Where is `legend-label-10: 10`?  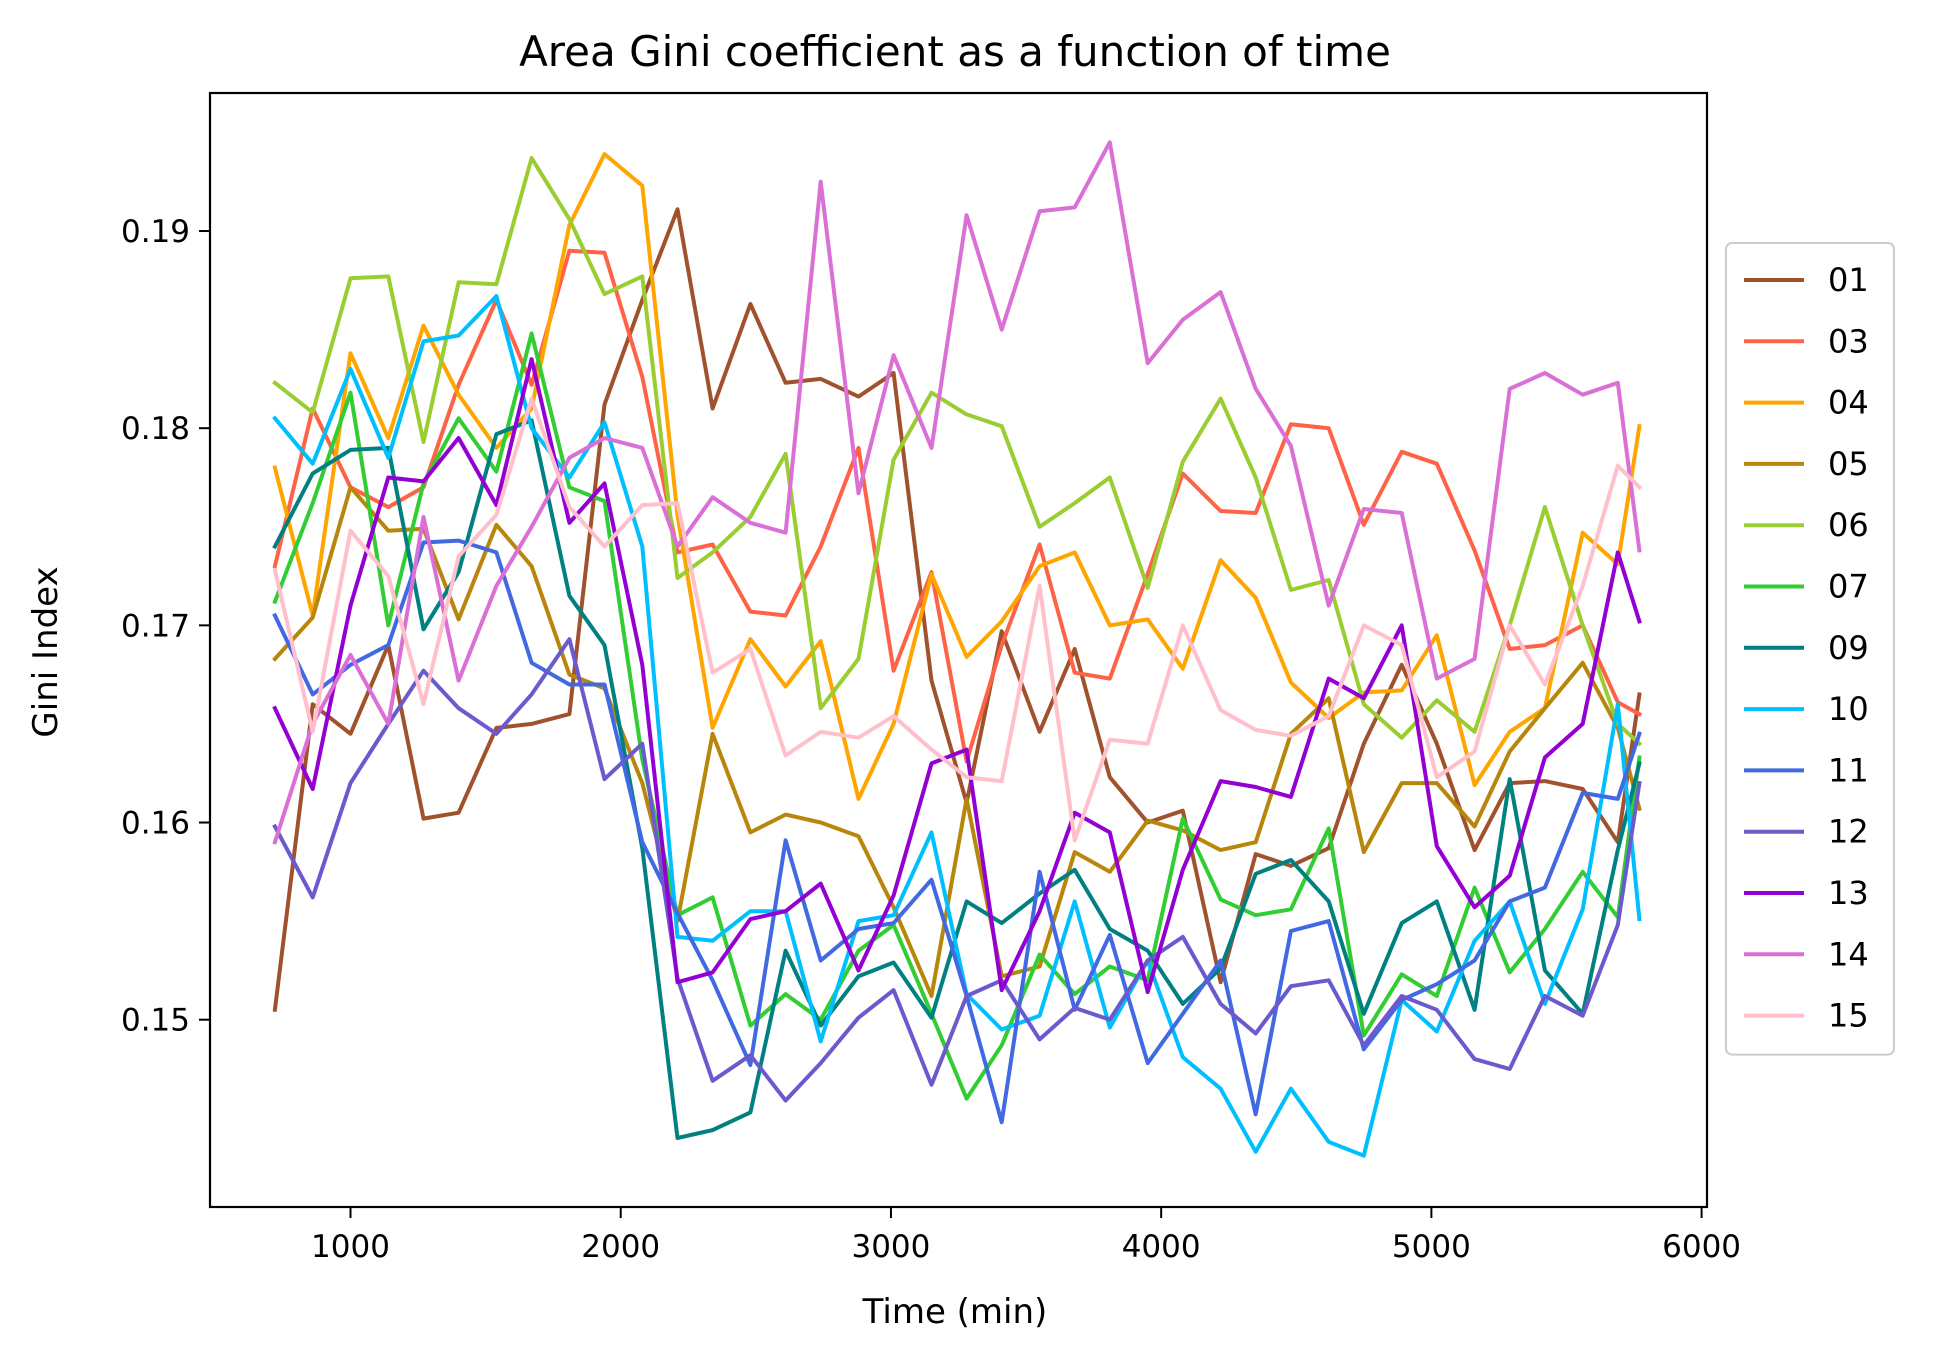 legend-label-10: 10 is located at coordinates (1848, 709).